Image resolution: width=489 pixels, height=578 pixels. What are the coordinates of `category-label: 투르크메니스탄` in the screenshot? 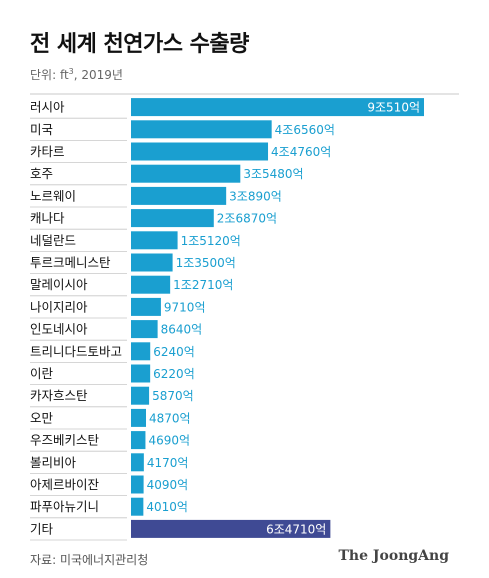 It's located at (70, 262).